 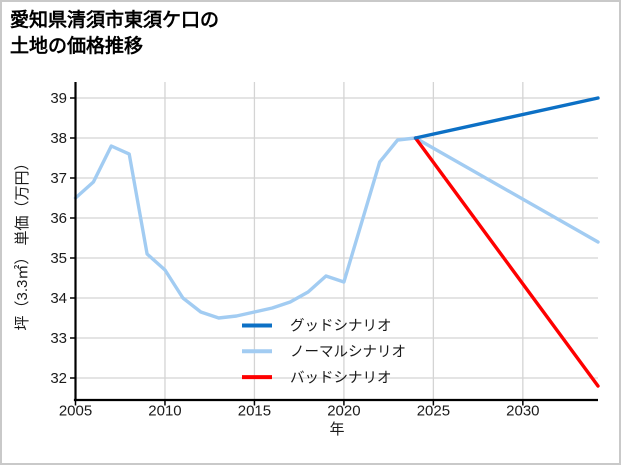 What do you see at coordinates (58, 298) in the screenshot?
I see `y-tick-label: 34` at bounding box center [58, 298].